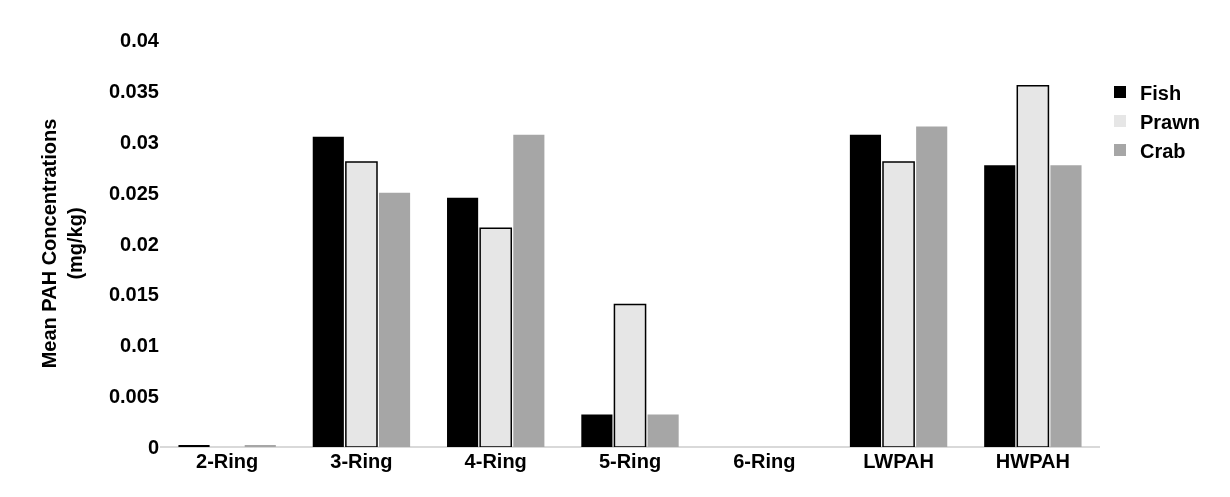 The height and width of the screenshot is (497, 1230). What do you see at coordinates (361, 461) in the screenshot?
I see `x-tick-label: 3-Ring` at bounding box center [361, 461].